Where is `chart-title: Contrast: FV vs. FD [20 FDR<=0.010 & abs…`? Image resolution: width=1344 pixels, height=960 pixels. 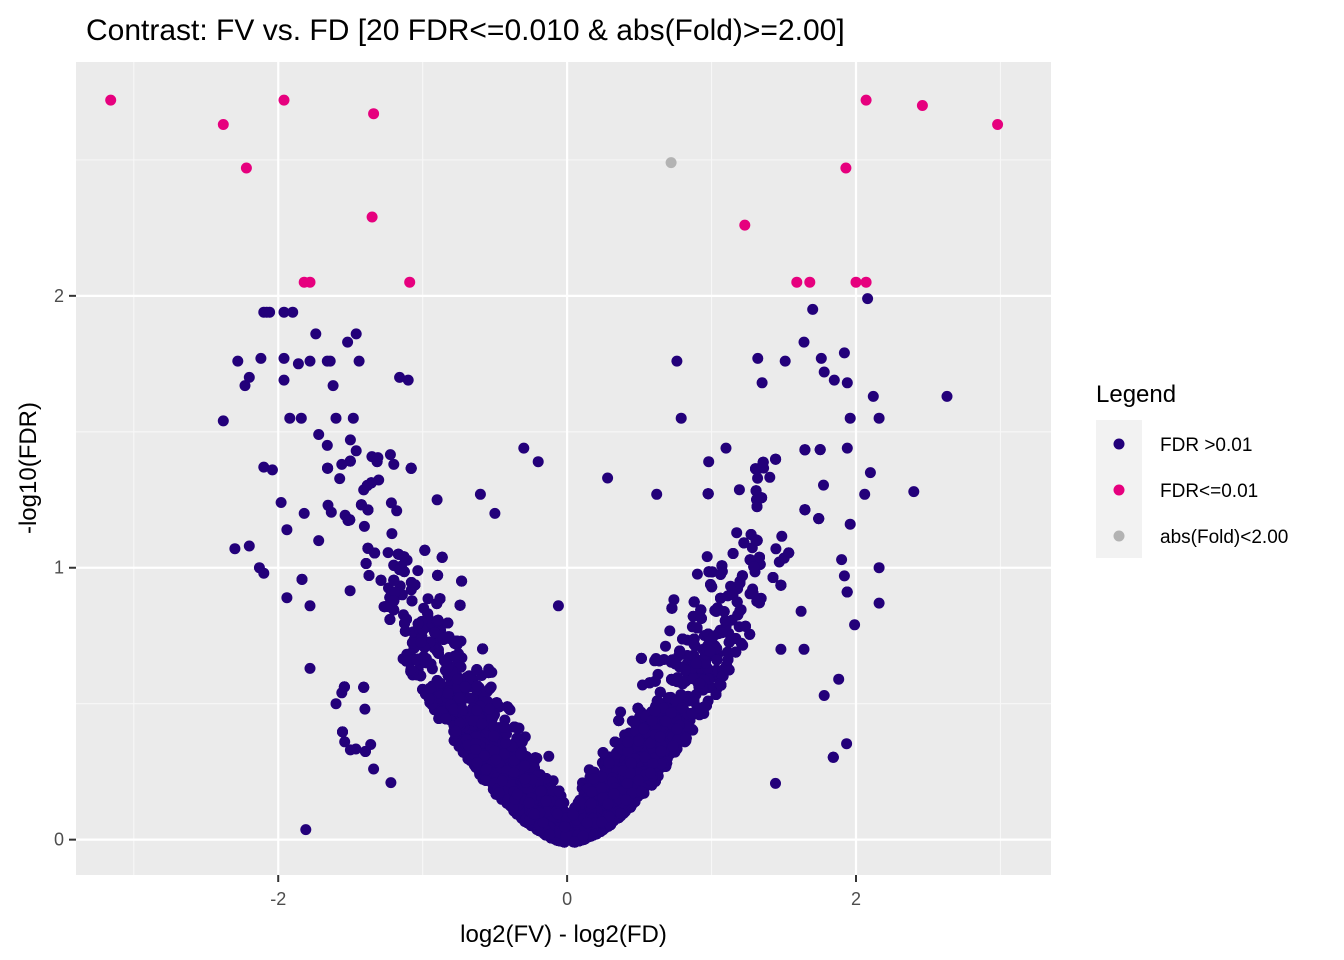
chart-title: Contrast: FV vs. FD [20 FDR<=0.010 & abs… is located at coordinates (465, 30).